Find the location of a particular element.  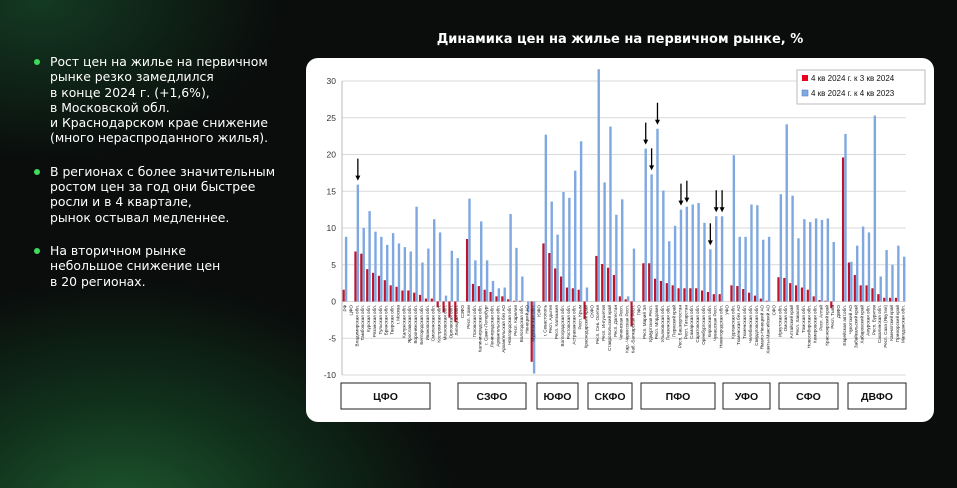

category-label: Пензенская обл. is located at coordinates (668, 322).